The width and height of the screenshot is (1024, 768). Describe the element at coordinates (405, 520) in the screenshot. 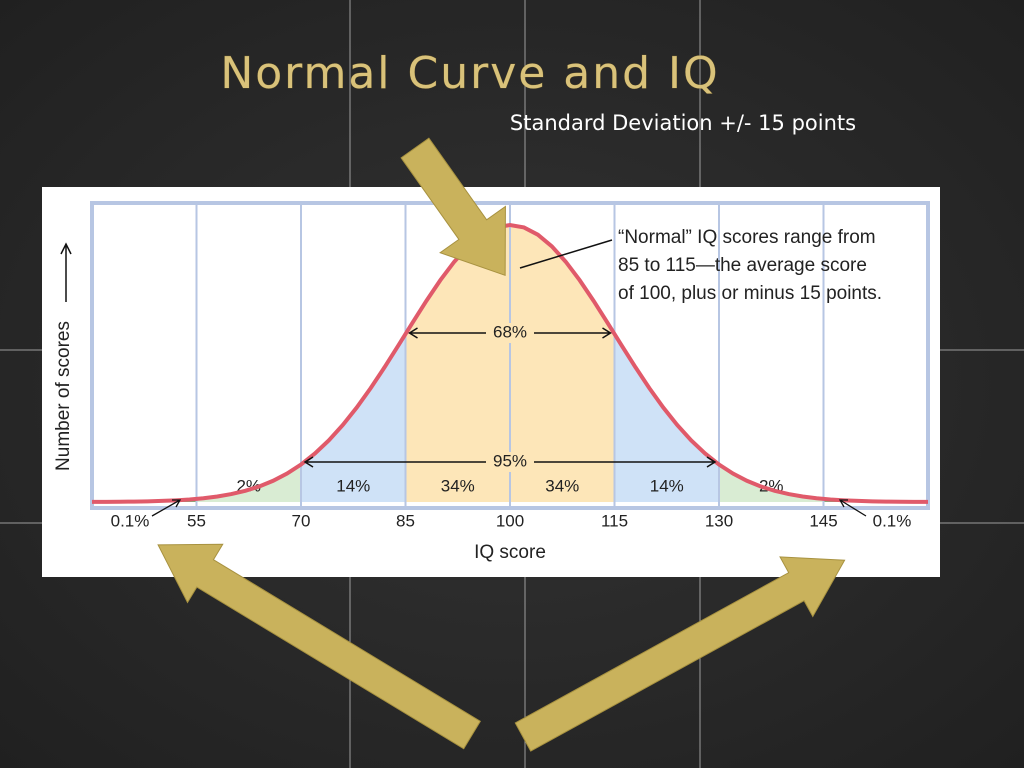

I see `x-tick-label: 85` at that location.